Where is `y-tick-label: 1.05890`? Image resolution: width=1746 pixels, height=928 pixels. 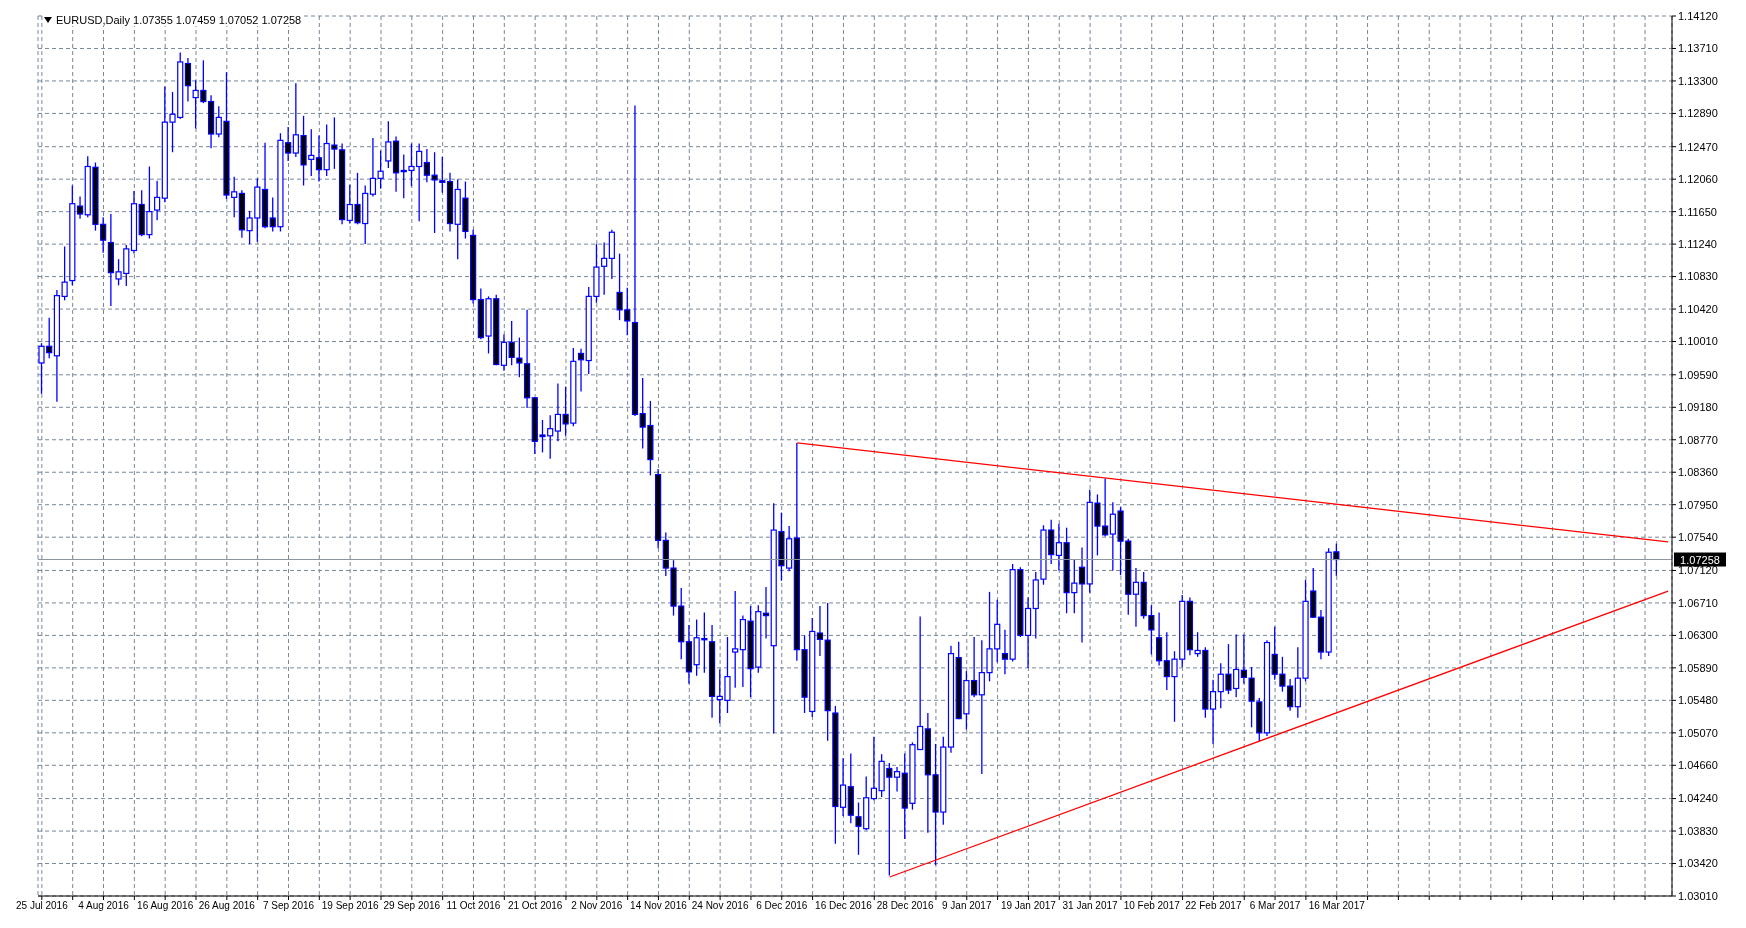
y-tick-label: 1.05890 is located at coordinates (1698, 667).